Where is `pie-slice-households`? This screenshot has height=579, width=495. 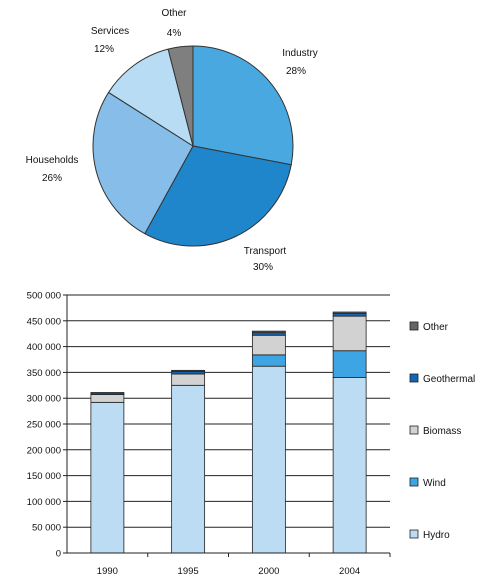 pie-slice-households is located at coordinates (143, 163).